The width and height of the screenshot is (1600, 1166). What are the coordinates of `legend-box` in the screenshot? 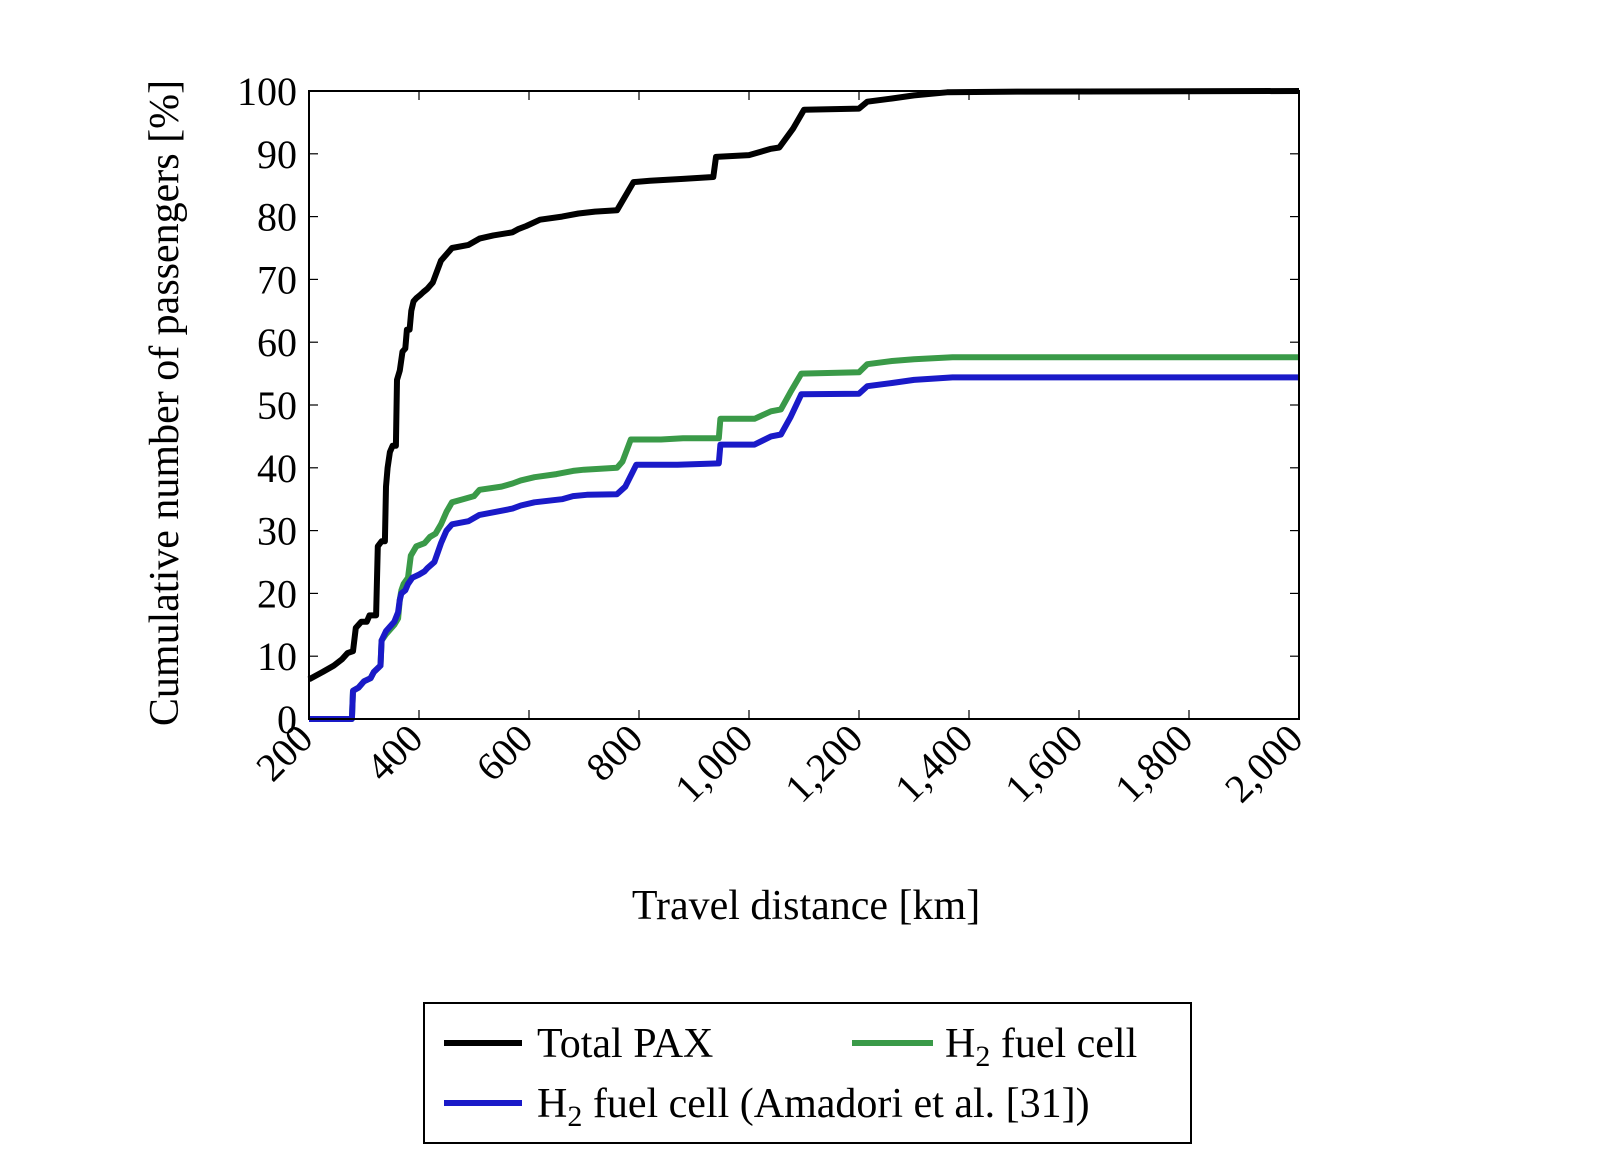 It's located at (807, 1073).